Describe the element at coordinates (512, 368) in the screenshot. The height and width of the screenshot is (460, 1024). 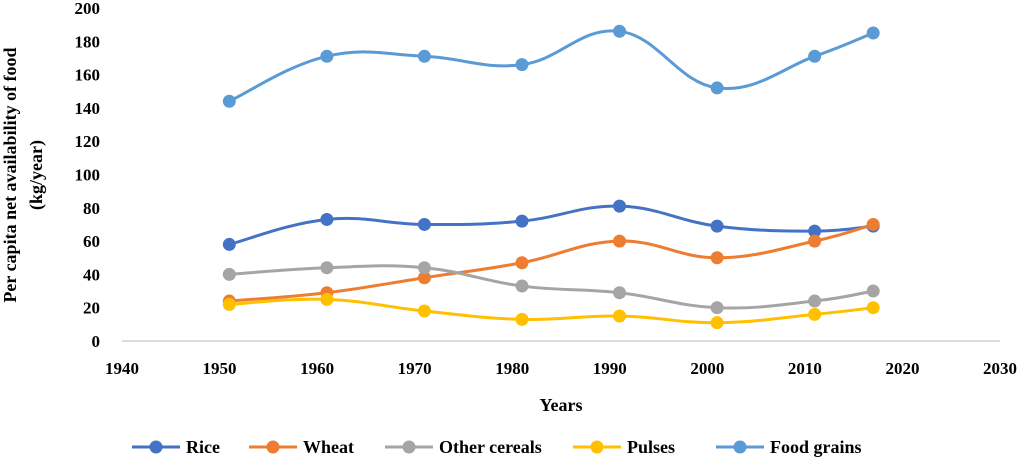
I see `x-tick-label: 1980` at that location.